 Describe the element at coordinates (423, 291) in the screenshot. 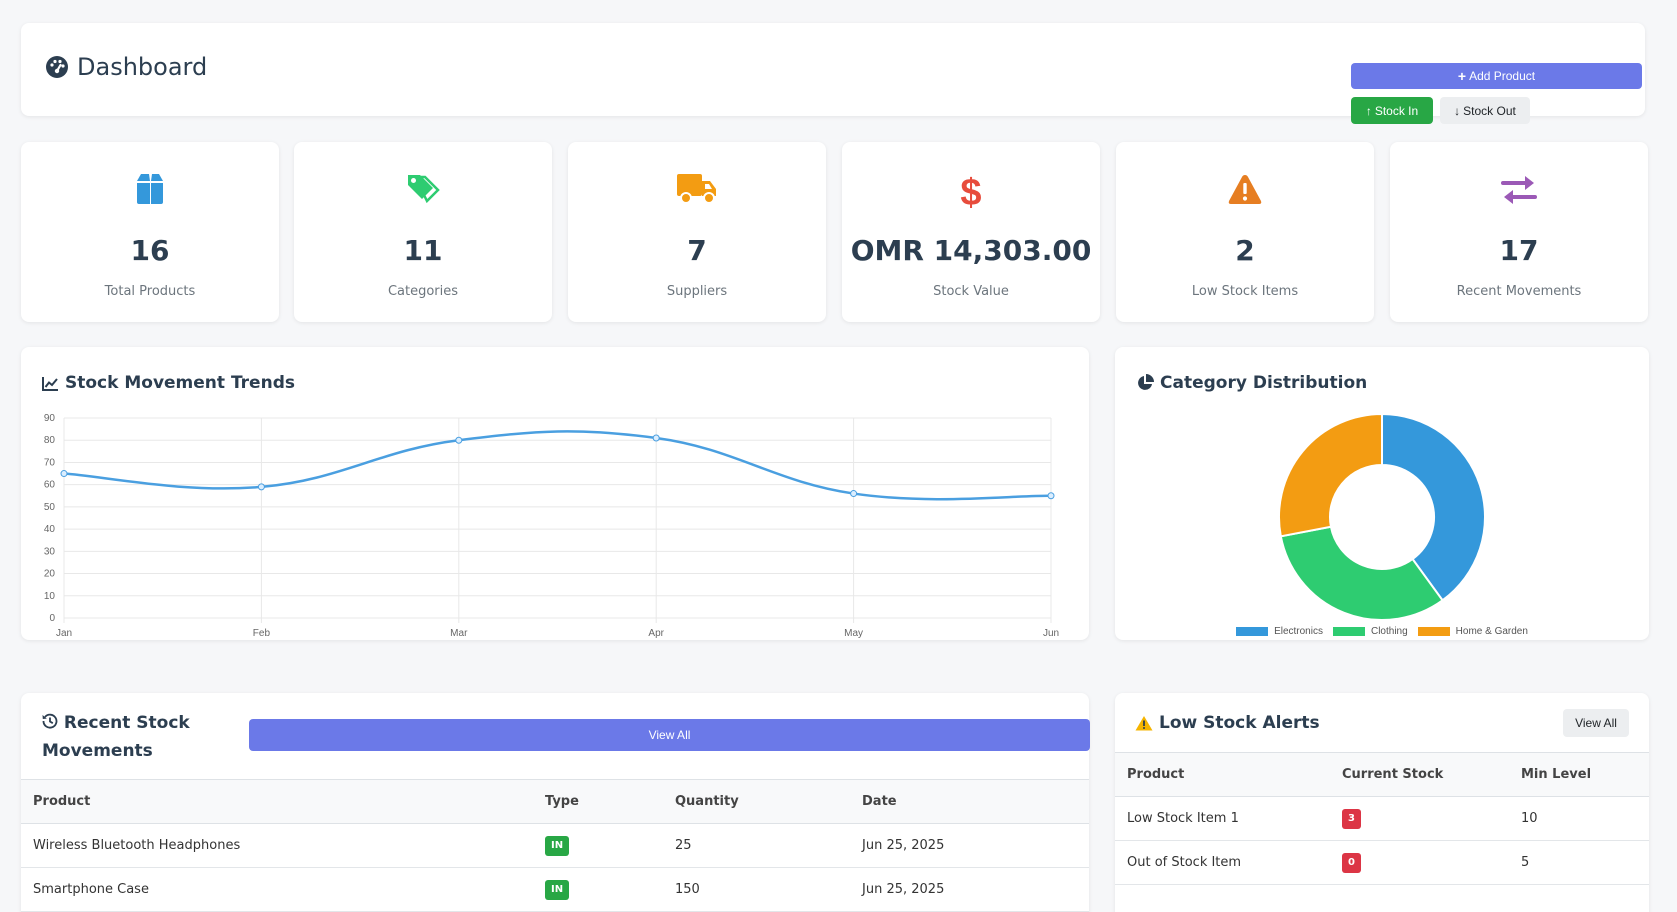

I see `stat-label: Categories` at that location.